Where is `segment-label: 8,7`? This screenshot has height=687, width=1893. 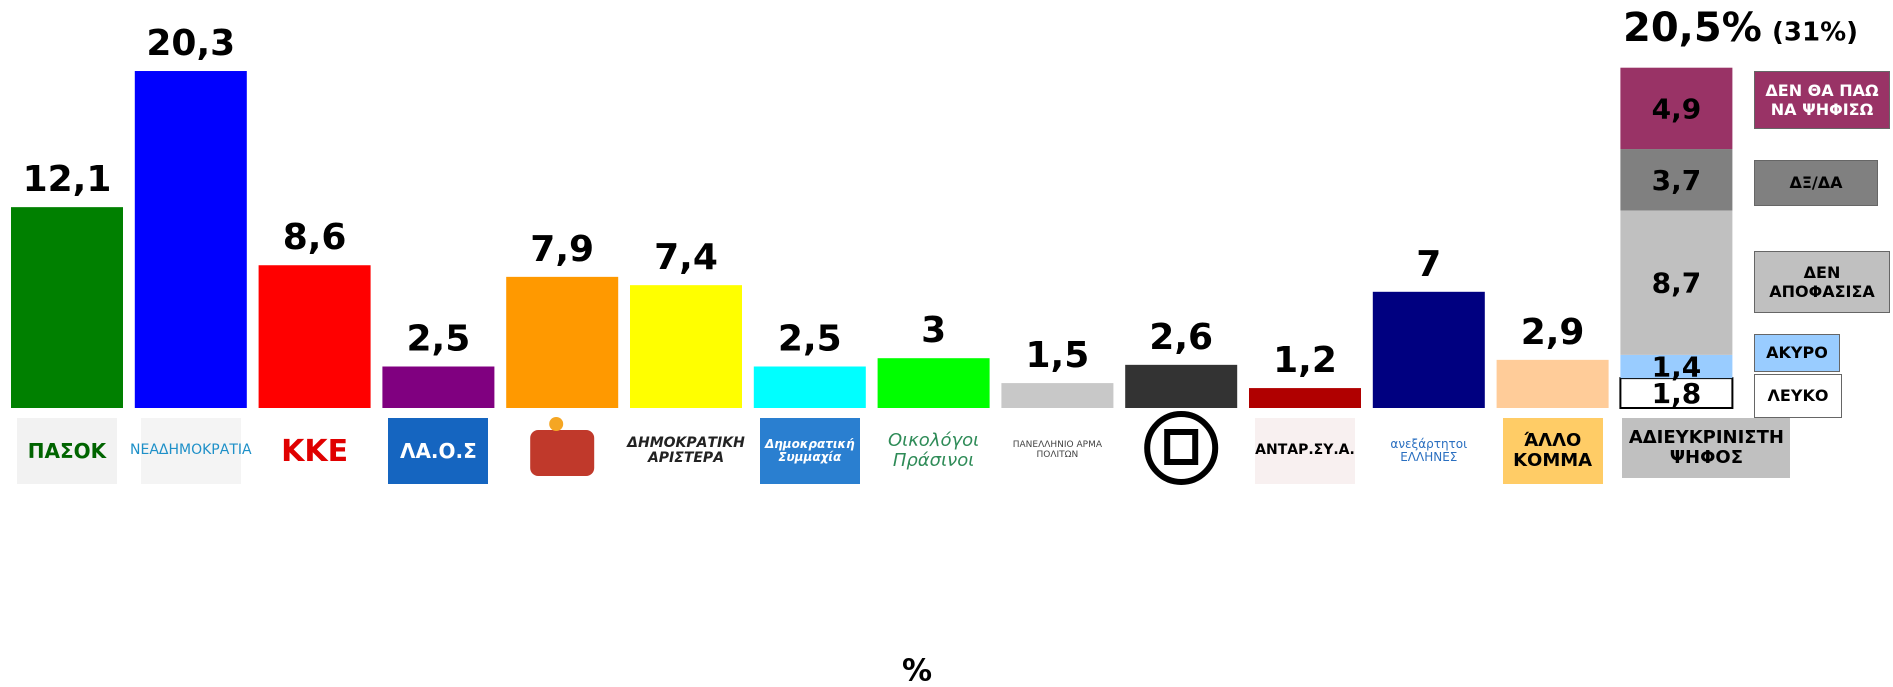 segment-label: 8,7 is located at coordinates (1677, 283).